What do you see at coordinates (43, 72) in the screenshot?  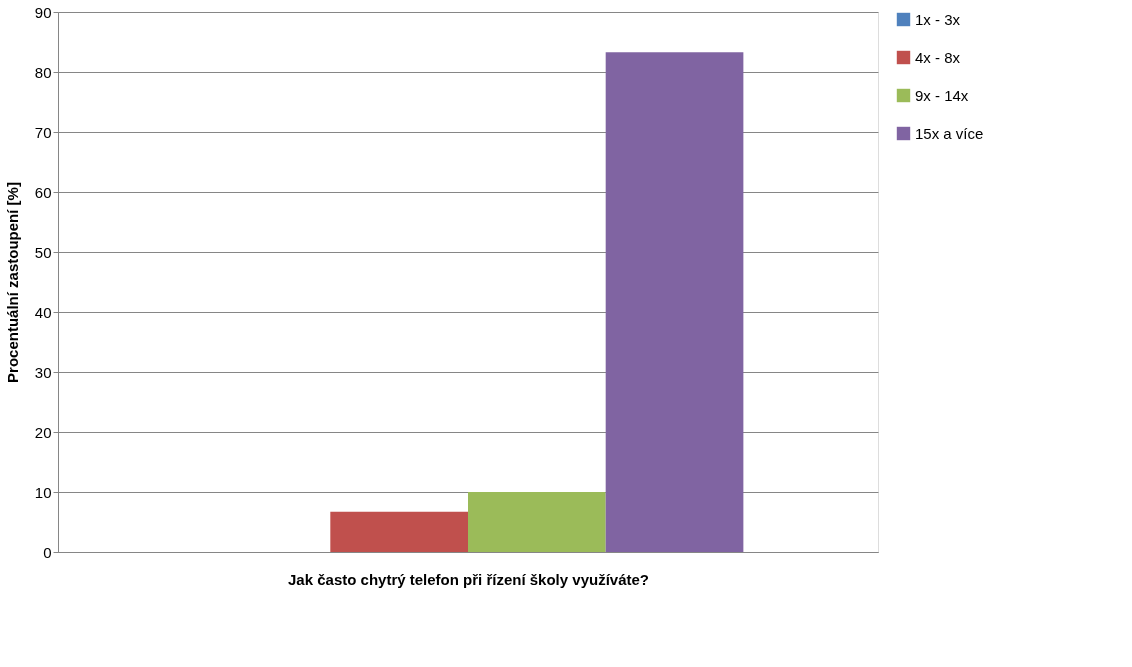 I see `y-tick-label: 80` at bounding box center [43, 72].